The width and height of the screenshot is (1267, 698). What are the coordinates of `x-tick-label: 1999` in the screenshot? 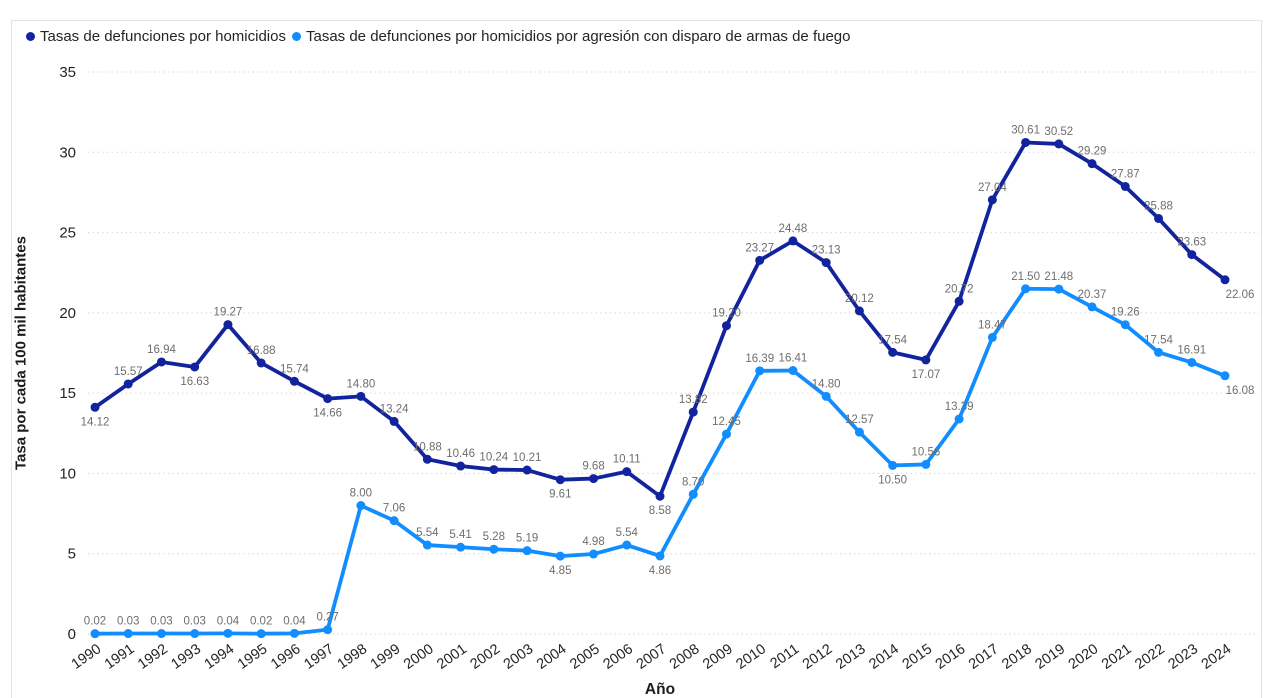 It's located at (386, 657).